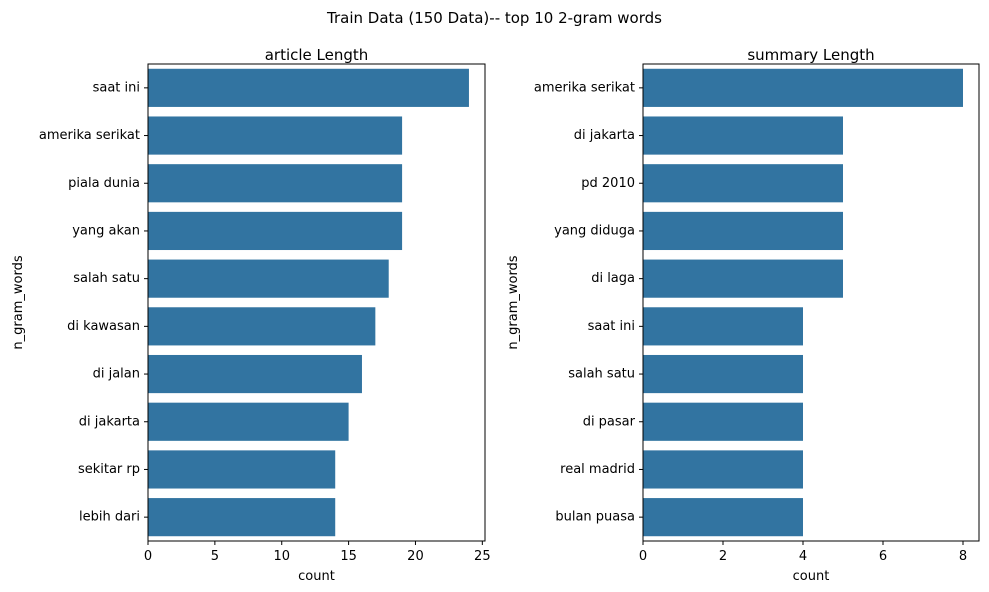  What do you see at coordinates (109, 469) in the screenshot?
I see `y-tick-label: sekitar rp` at bounding box center [109, 469].